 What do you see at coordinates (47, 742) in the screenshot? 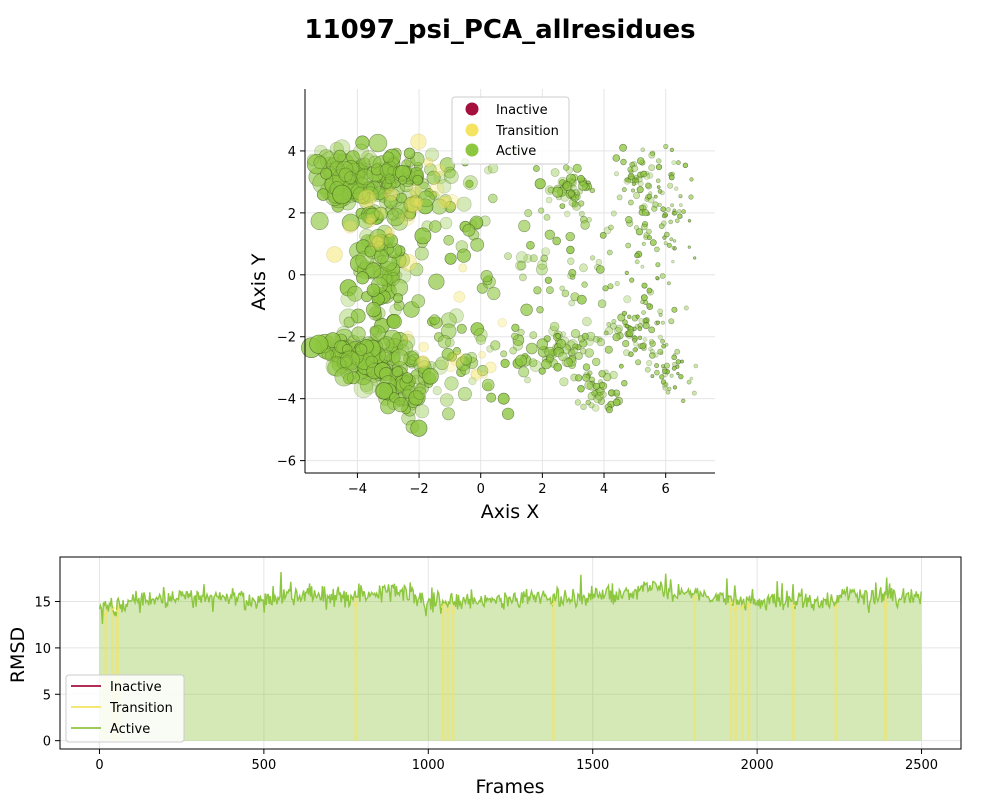
I see `rmsd-ytick-label: 0` at bounding box center [47, 742].